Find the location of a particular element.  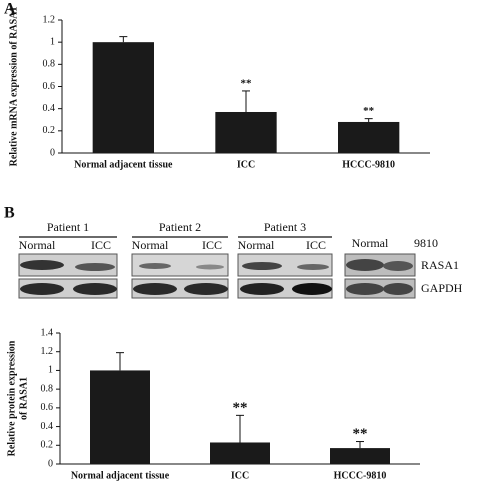

y-axis-label: of RASA1 is located at coordinates (23, 398).